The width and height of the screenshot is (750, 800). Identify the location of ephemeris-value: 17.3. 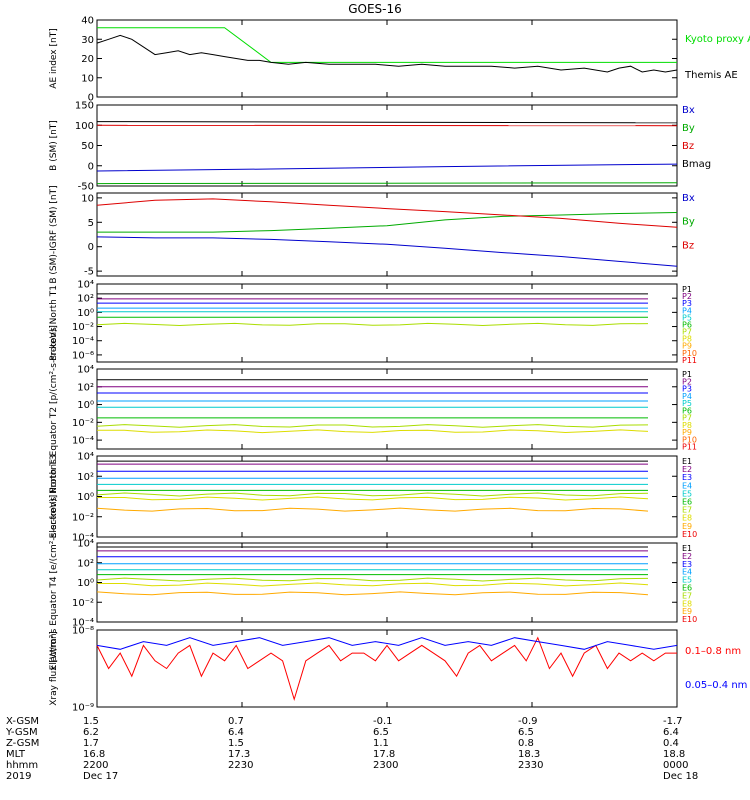
(239, 754).